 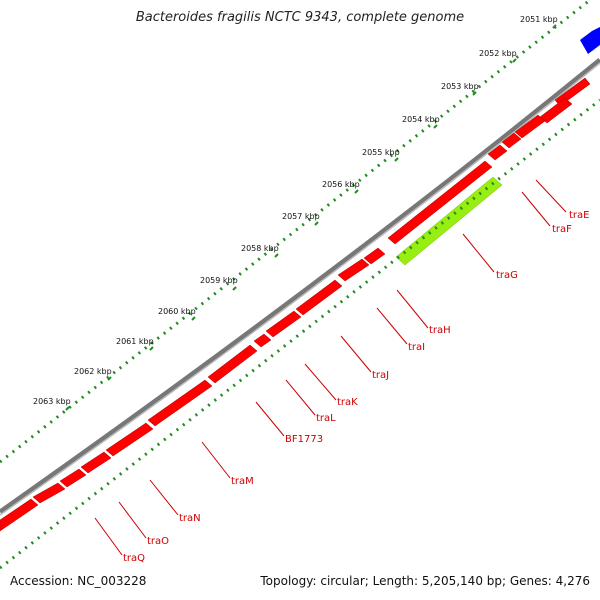 What do you see at coordinates (579, 215) in the screenshot?
I see `gene-label: traE` at bounding box center [579, 215].